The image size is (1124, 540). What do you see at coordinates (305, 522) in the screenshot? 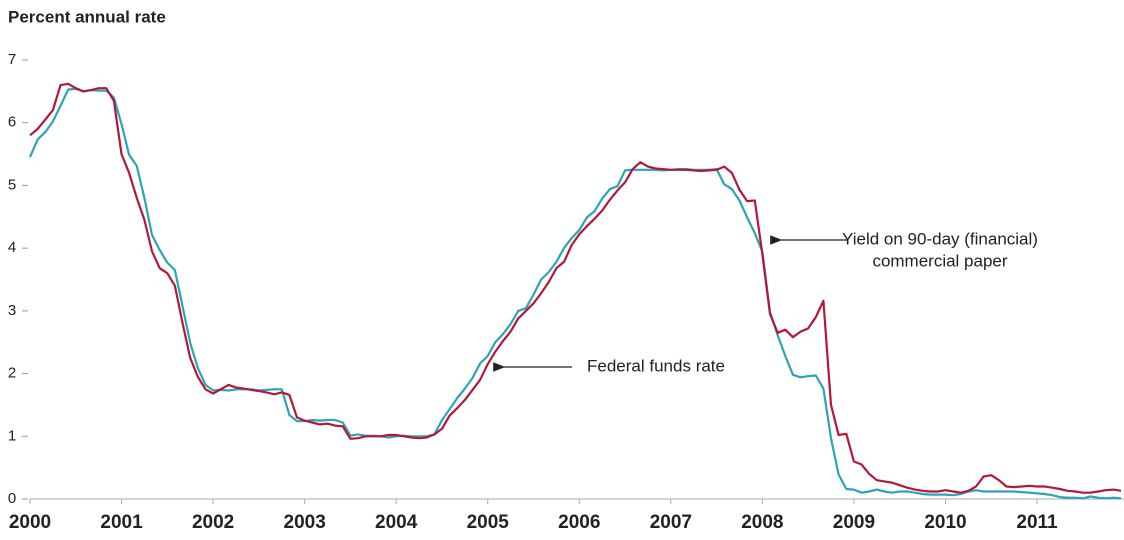
I see `x-tick-label: 2003` at bounding box center [305, 522].